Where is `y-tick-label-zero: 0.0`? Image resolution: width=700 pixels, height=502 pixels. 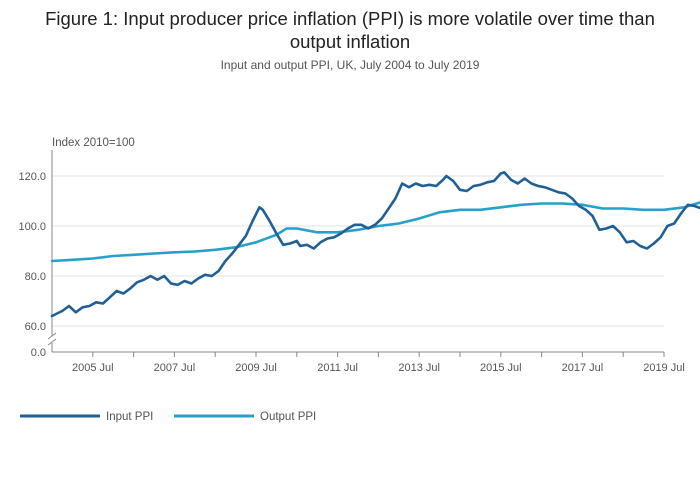 y-tick-label-zero: 0.0 is located at coordinates (38, 353).